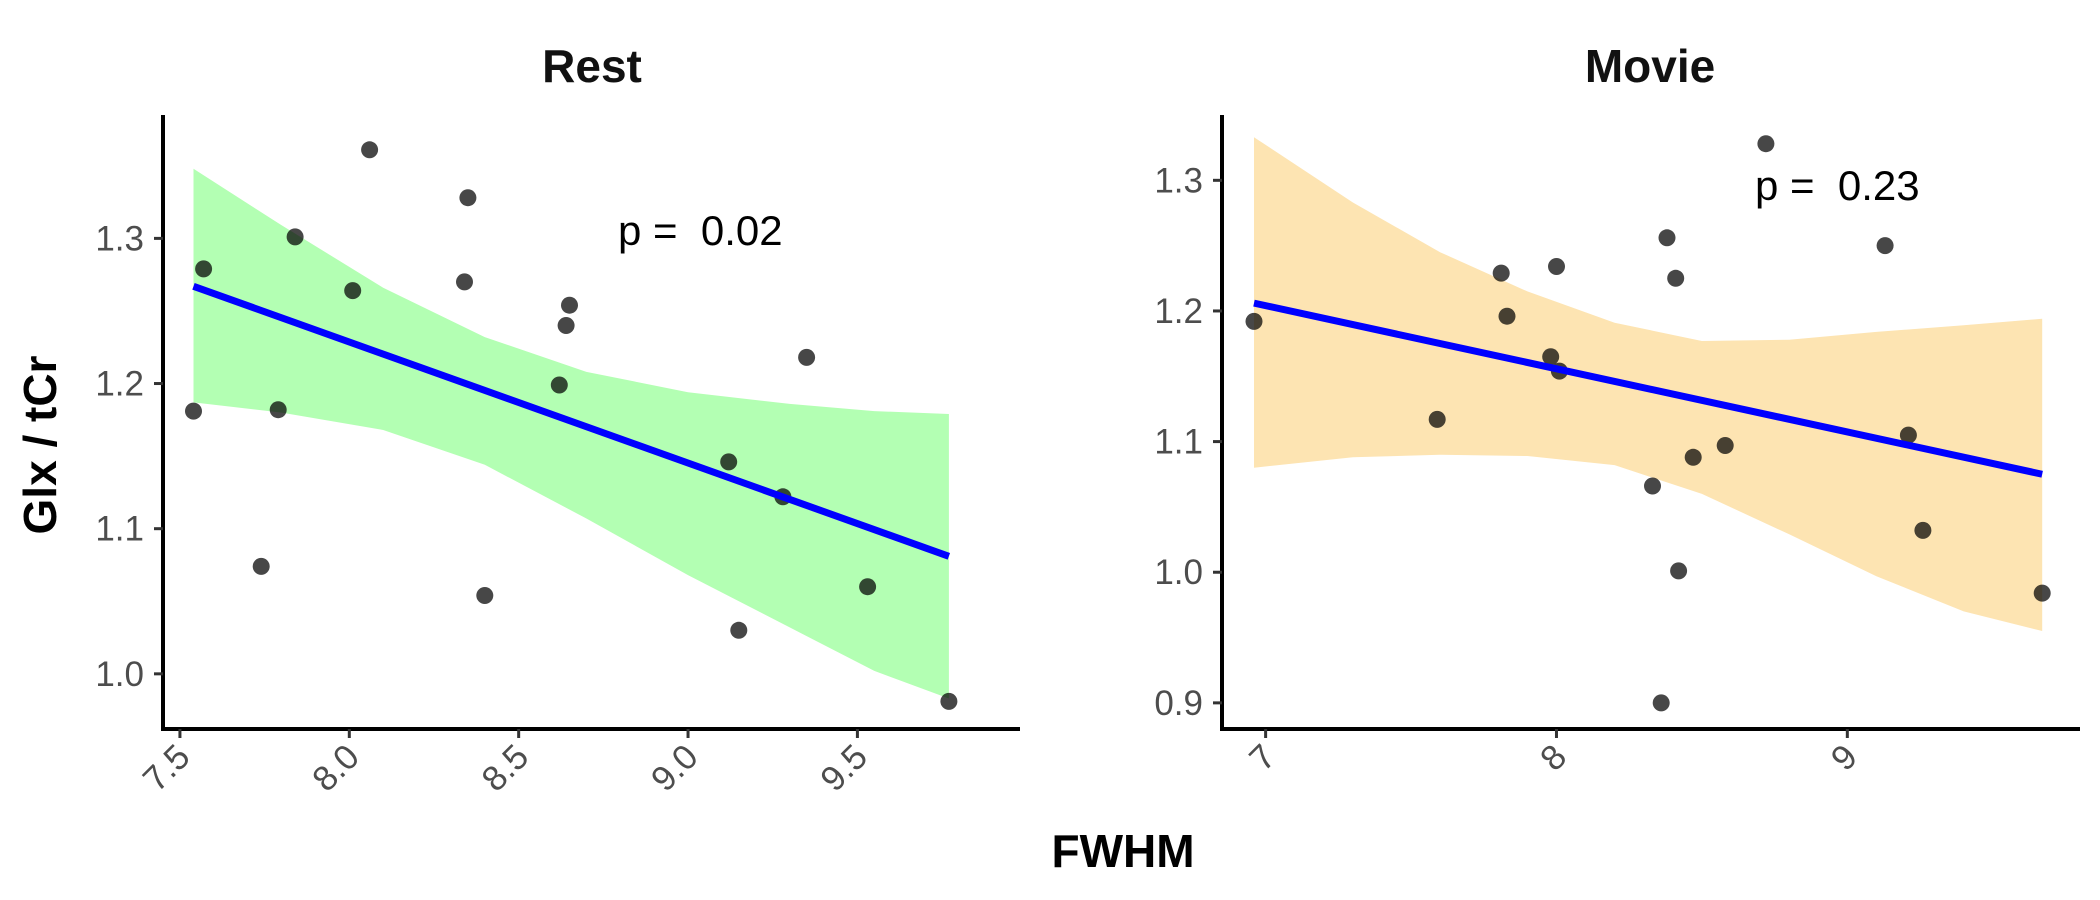 Image resolution: width=2100 pixels, height=900 pixels. I want to click on x-axis-label: FWHM, so click(1122, 851).